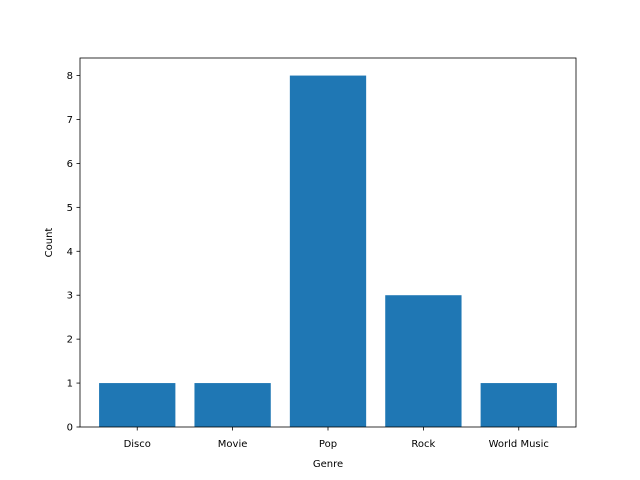 This screenshot has width=640, height=480. I want to click on bar-world-music, so click(518, 405).